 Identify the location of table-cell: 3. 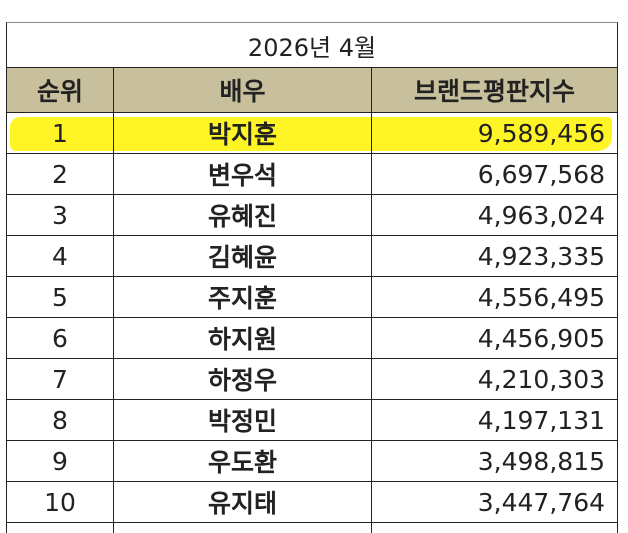
(60, 215).